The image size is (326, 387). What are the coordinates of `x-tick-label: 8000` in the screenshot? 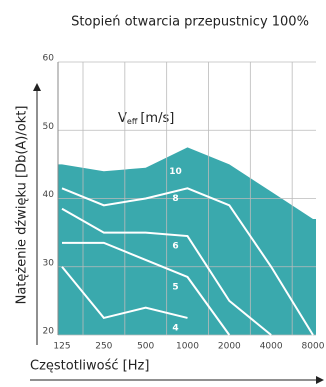 It's located at (313, 347).